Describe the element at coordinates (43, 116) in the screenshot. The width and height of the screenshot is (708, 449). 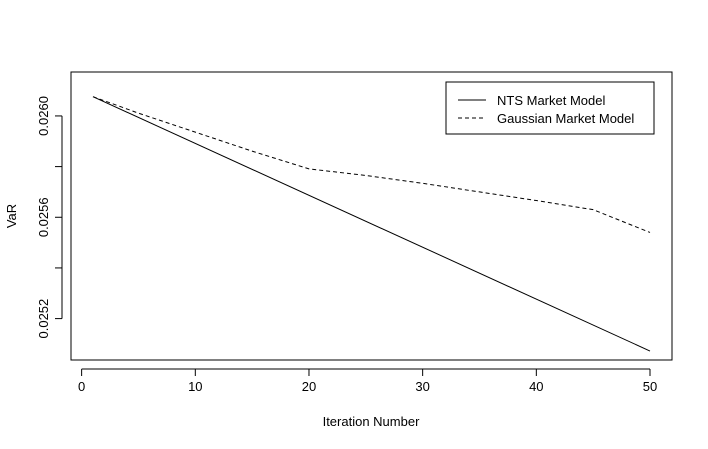
I see `y-tick-label: 0.0260` at that location.